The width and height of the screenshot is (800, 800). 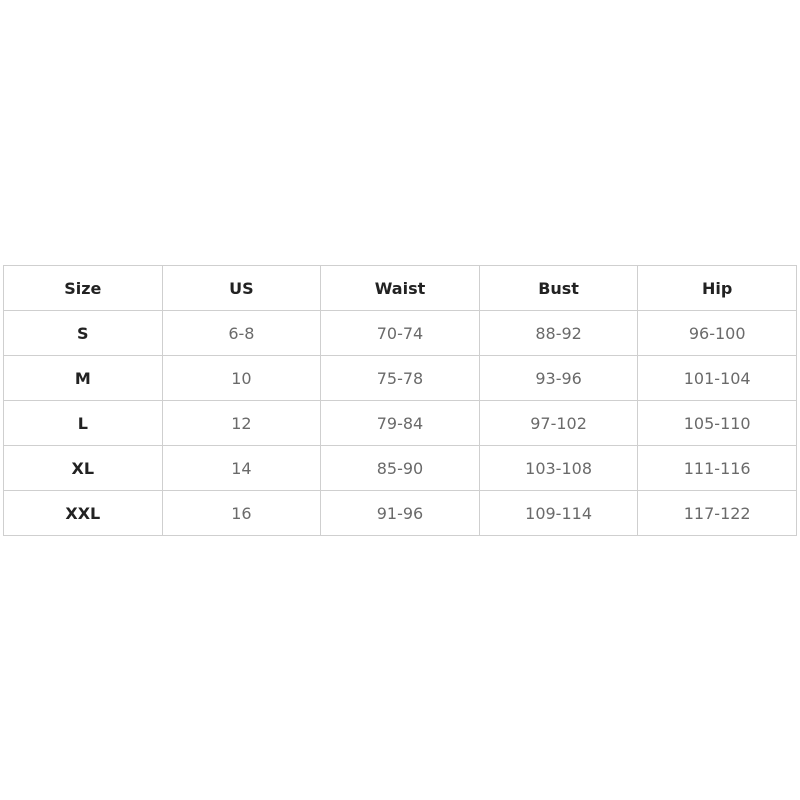 I want to click on table-row: S 6-8 70-74 88-92 96-100, so click(x=400, y=333).